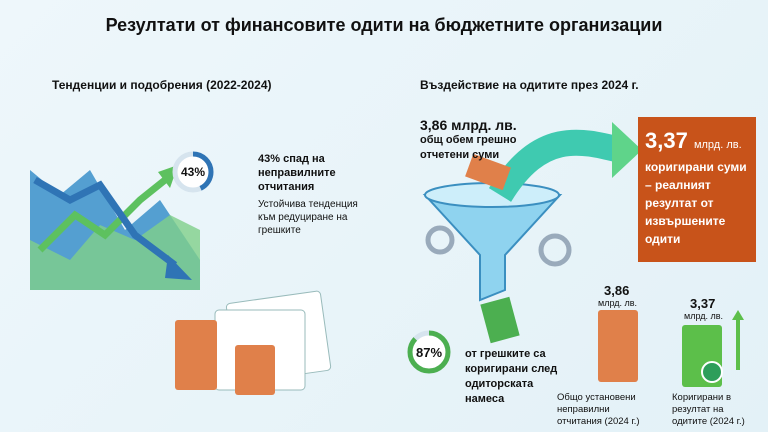 The image size is (768, 432). What do you see at coordinates (532, 233) in the screenshot?
I see `funnel` at bounding box center [532, 233].